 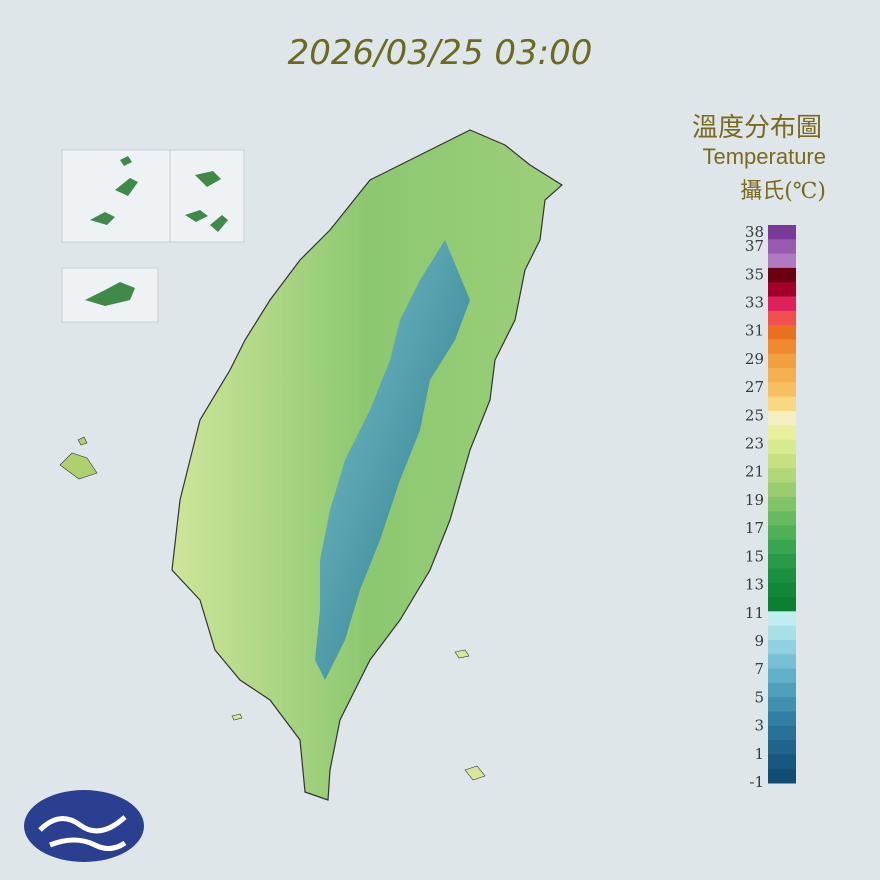 What do you see at coordinates (783, 191) in the screenshot?
I see `legend-unit: 攝氏(℃)` at bounding box center [783, 191].